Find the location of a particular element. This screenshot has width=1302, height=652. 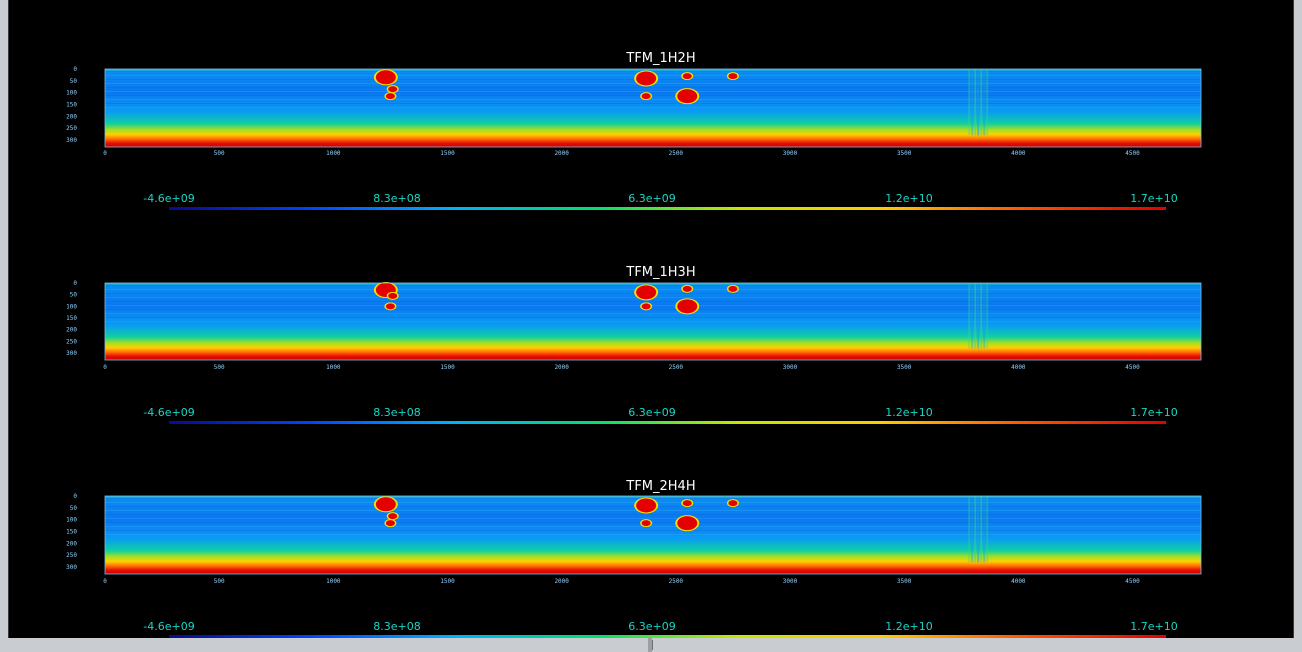

splitter-grip-icon is located at coordinates (652, 645).